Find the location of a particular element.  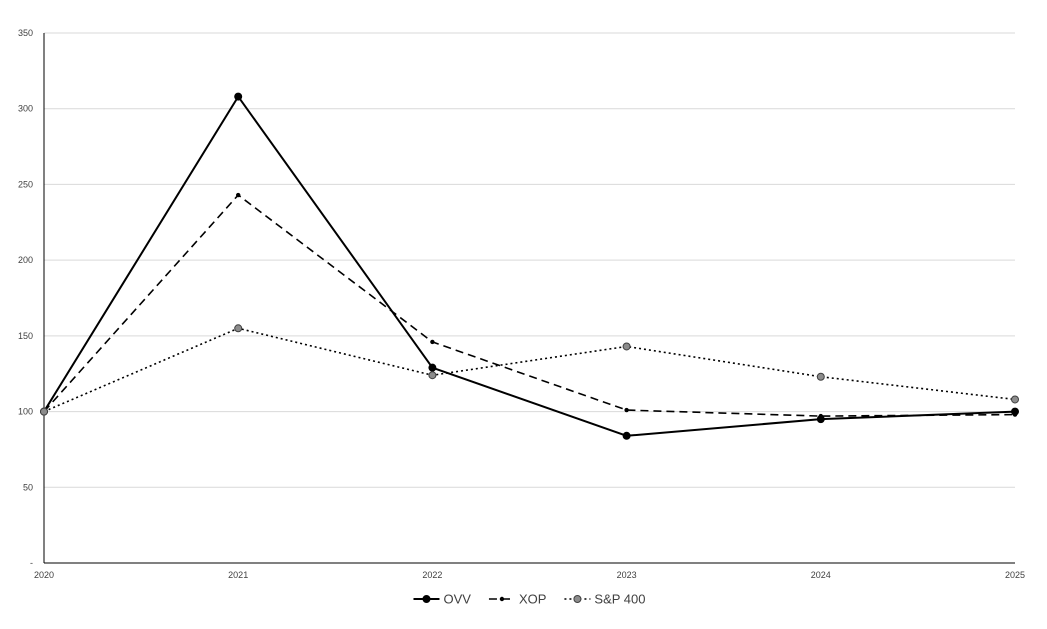

legend-ovv: OVV is located at coordinates (442, 599).